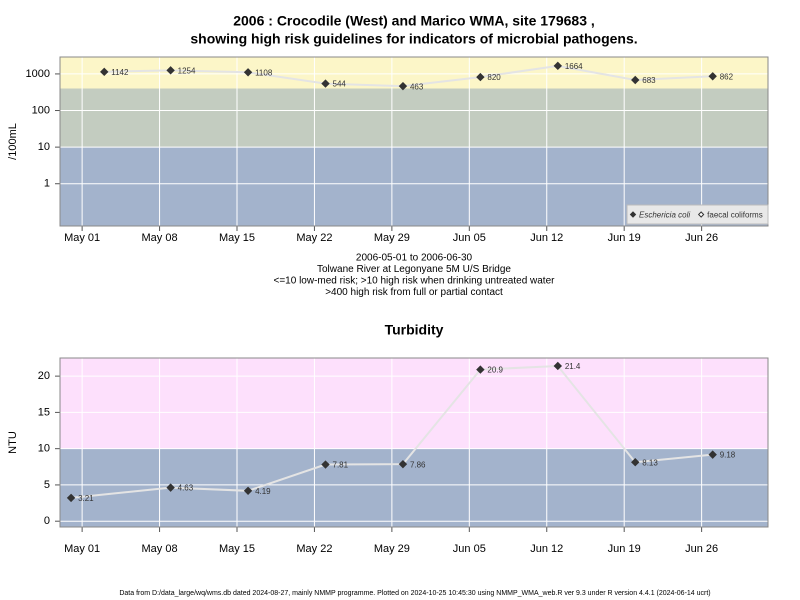 Image resolution: width=800 pixels, height=600 pixels. What do you see at coordinates (414, 258) in the screenshot?
I see `note: 2006-05-01 to 2006-06-30` at bounding box center [414, 258].